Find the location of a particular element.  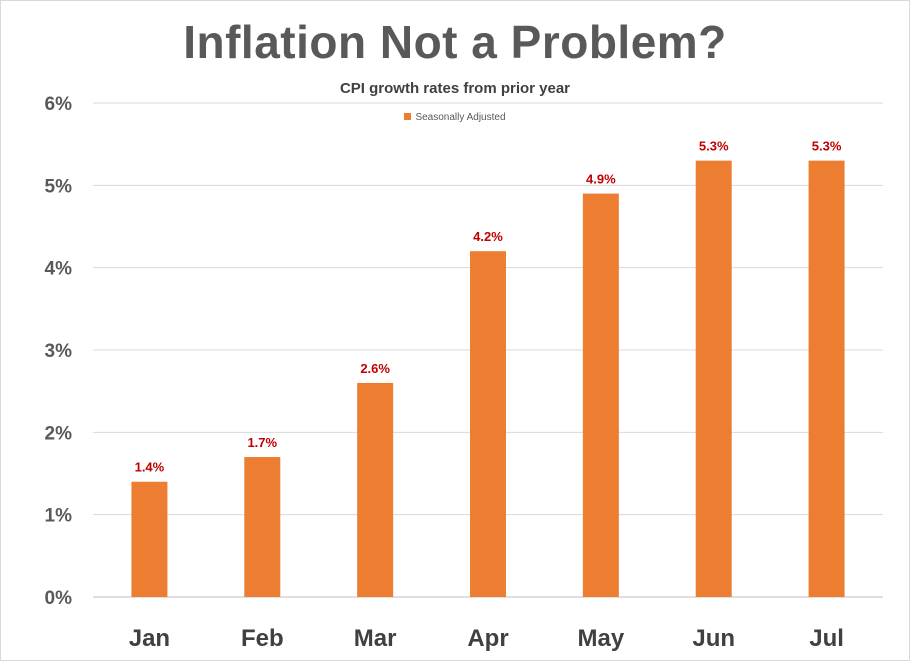

y-tick-label: 1% is located at coordinates (59, 516).